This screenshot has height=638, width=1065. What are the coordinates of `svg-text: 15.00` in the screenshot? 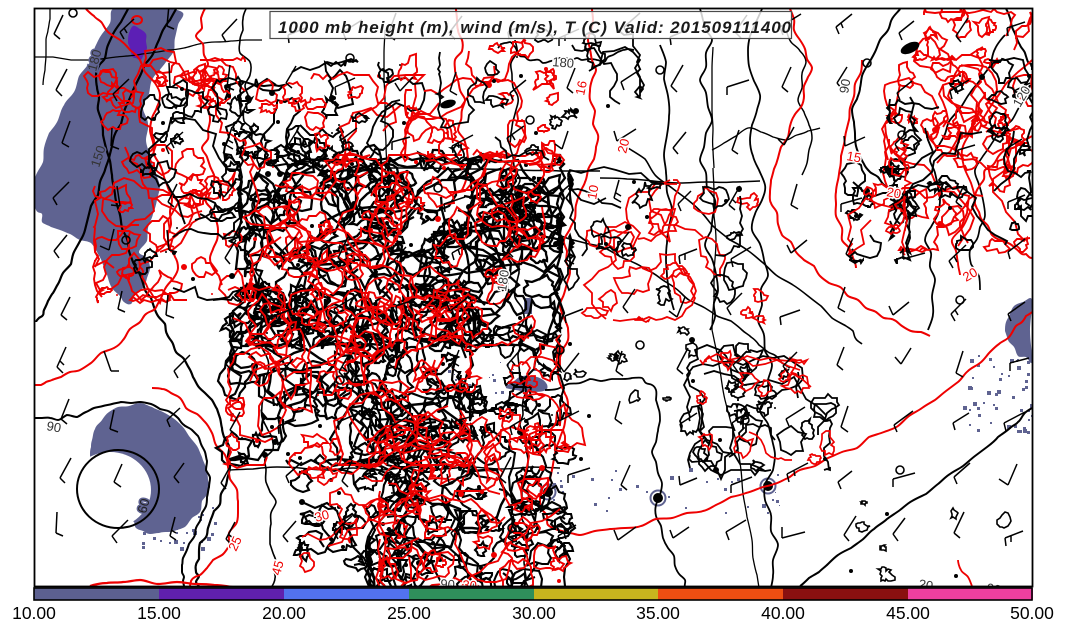 It's located at (159, 613).